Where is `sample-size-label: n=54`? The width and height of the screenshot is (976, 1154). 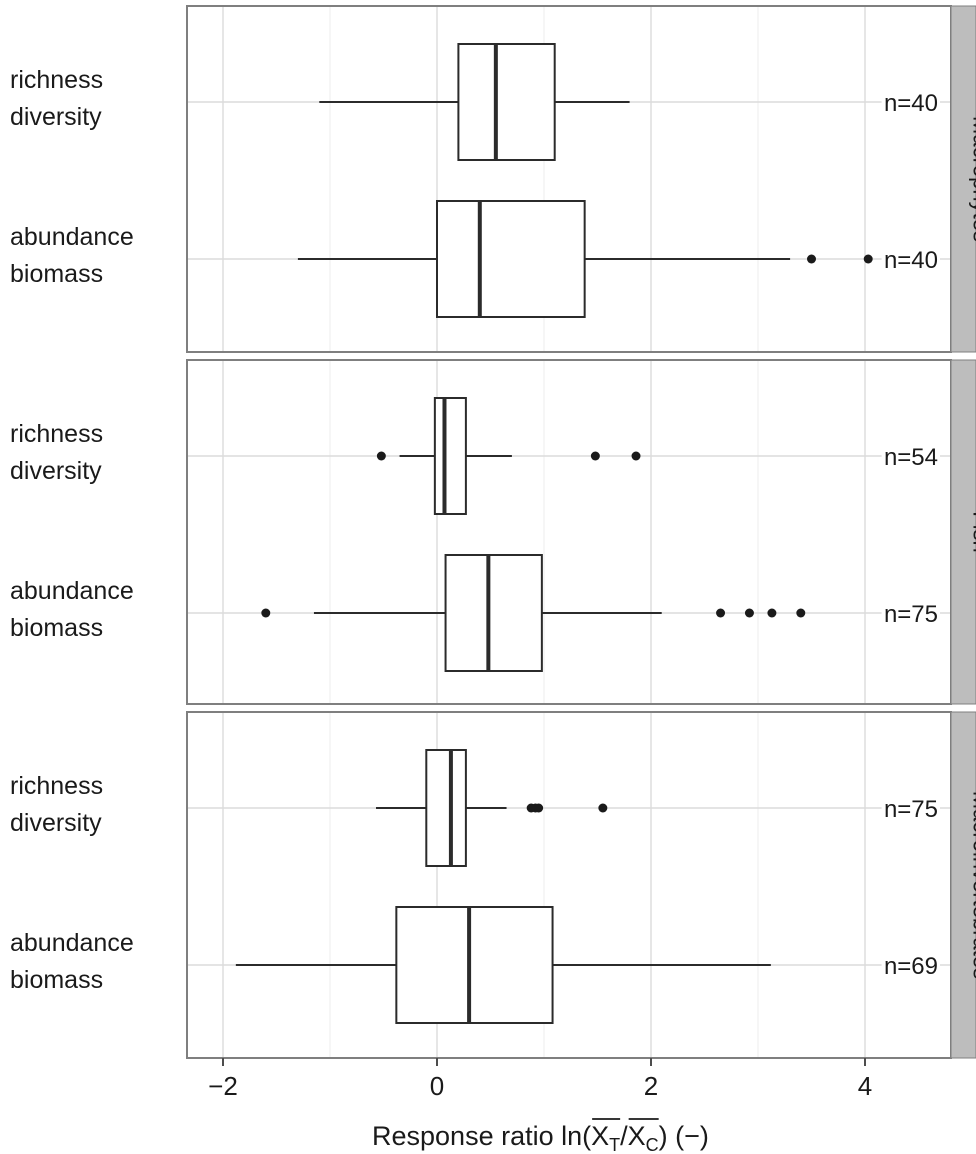 sample-size-label: n=54 is located at coordinates (911, 457).